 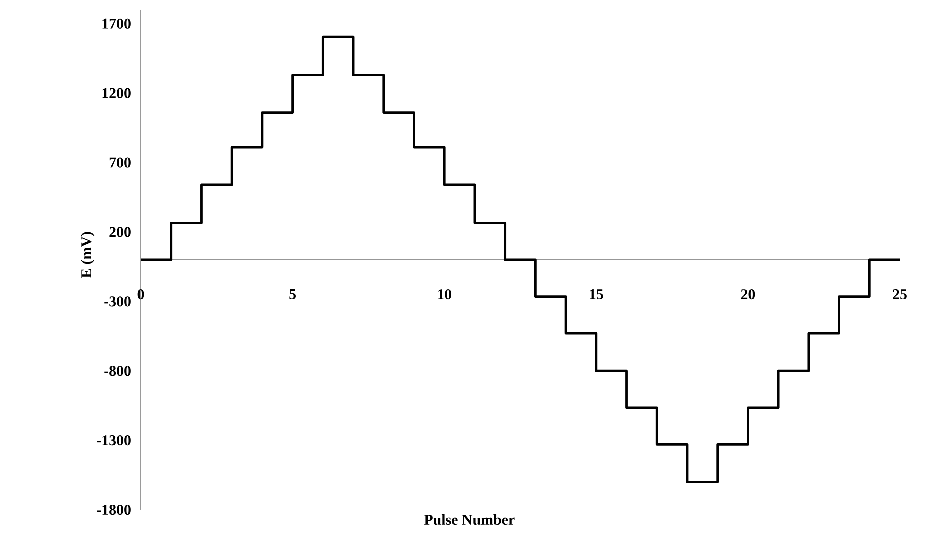 What do you see at coordinates (116, 23) in the screenshot?
I see `y-tick-label: 1700` at bounding box center [116, 23].